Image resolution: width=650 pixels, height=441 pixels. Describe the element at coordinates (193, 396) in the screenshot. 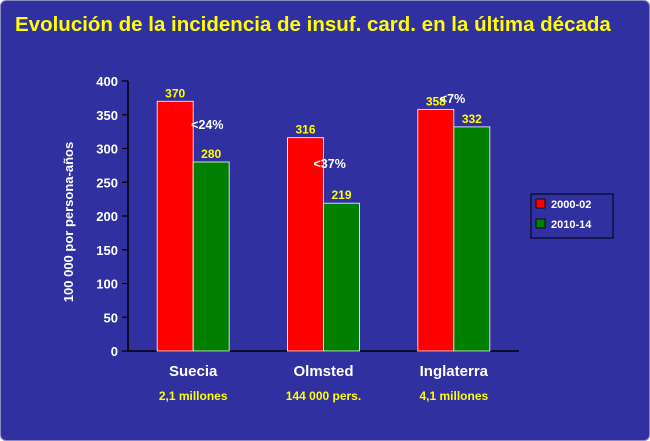

I see `x-category-sublabel: 2,1 millones` at that location.